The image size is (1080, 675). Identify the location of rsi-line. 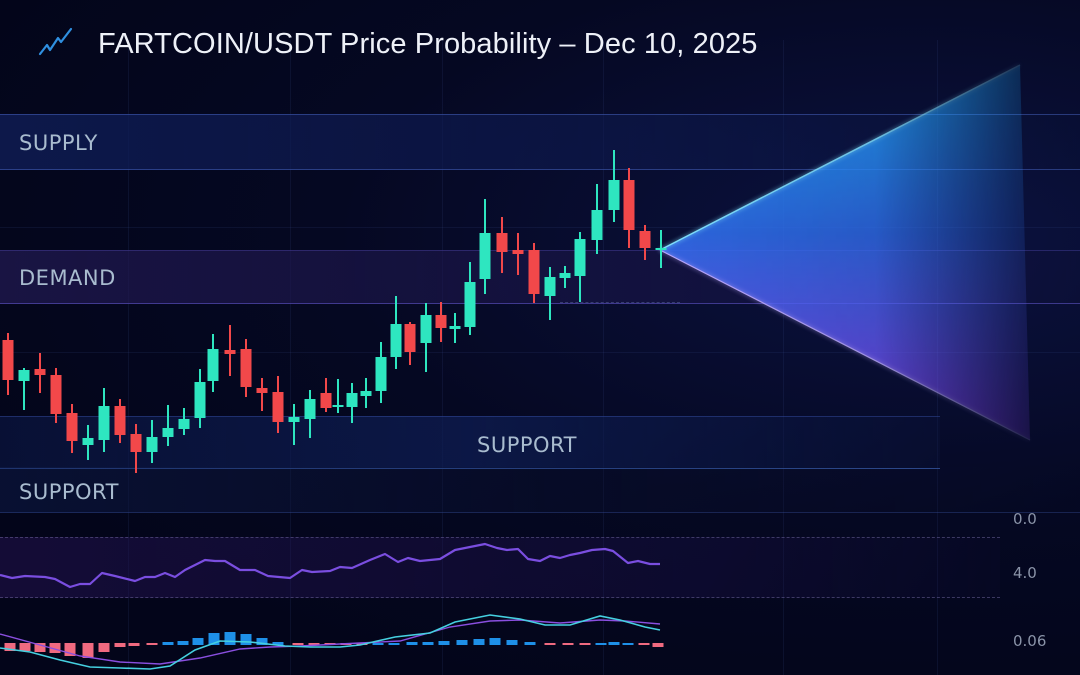
(330, 565).